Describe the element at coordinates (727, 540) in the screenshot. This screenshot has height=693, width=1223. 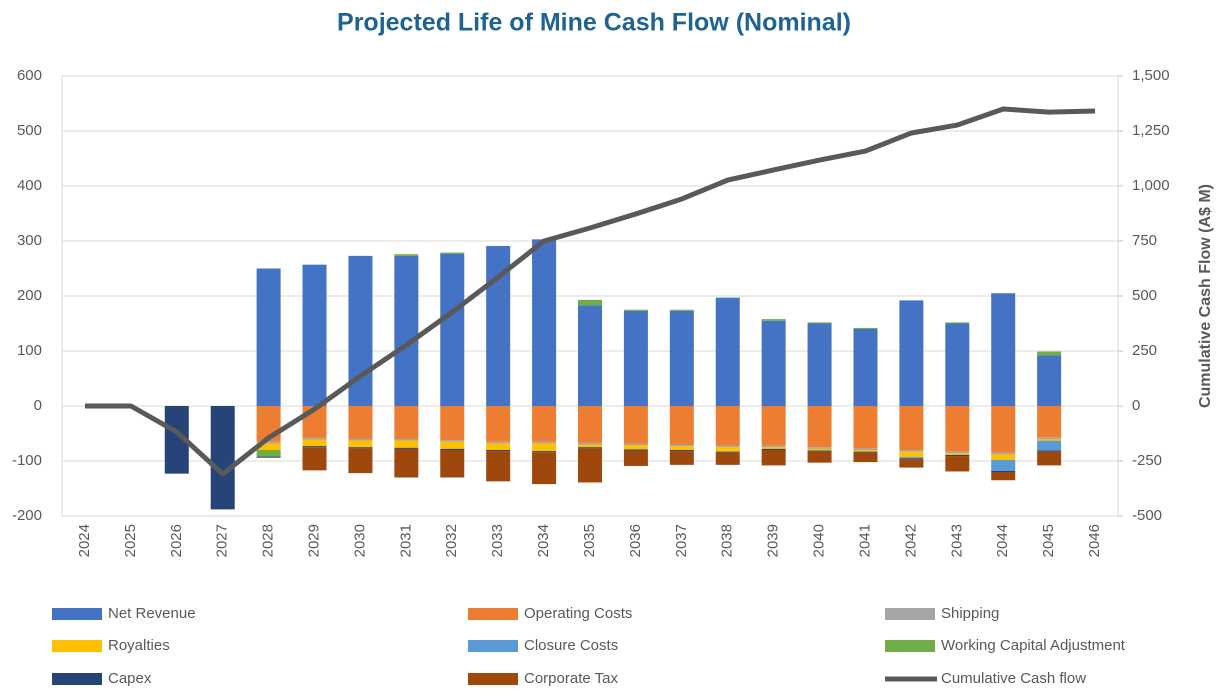
I see `x-tick-label: 2038` at that location.